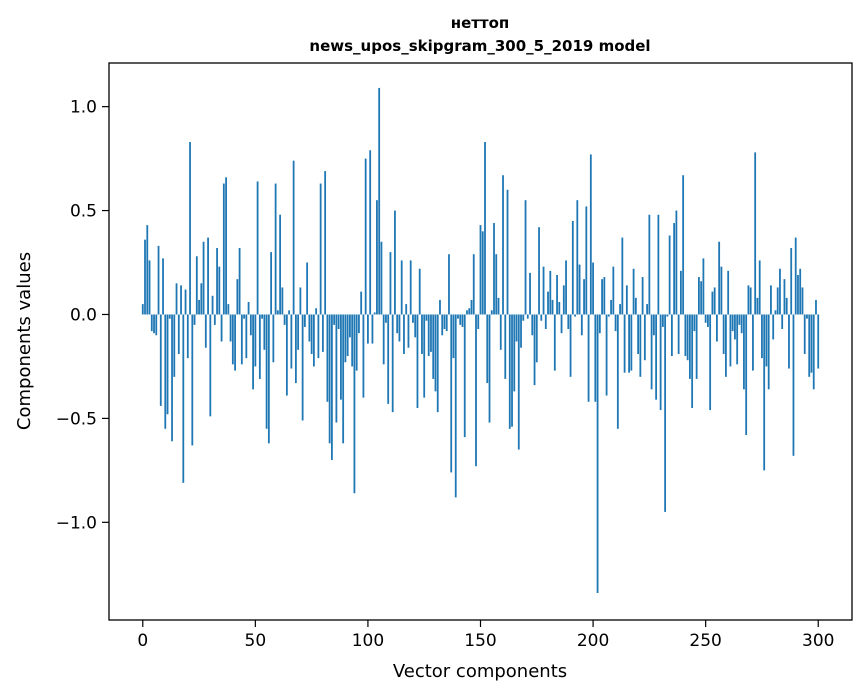 The image size is (867, 700). Describe the element at coordinates (480, 23) in the screenshot. I see `chart-title: неттоп` at that location.